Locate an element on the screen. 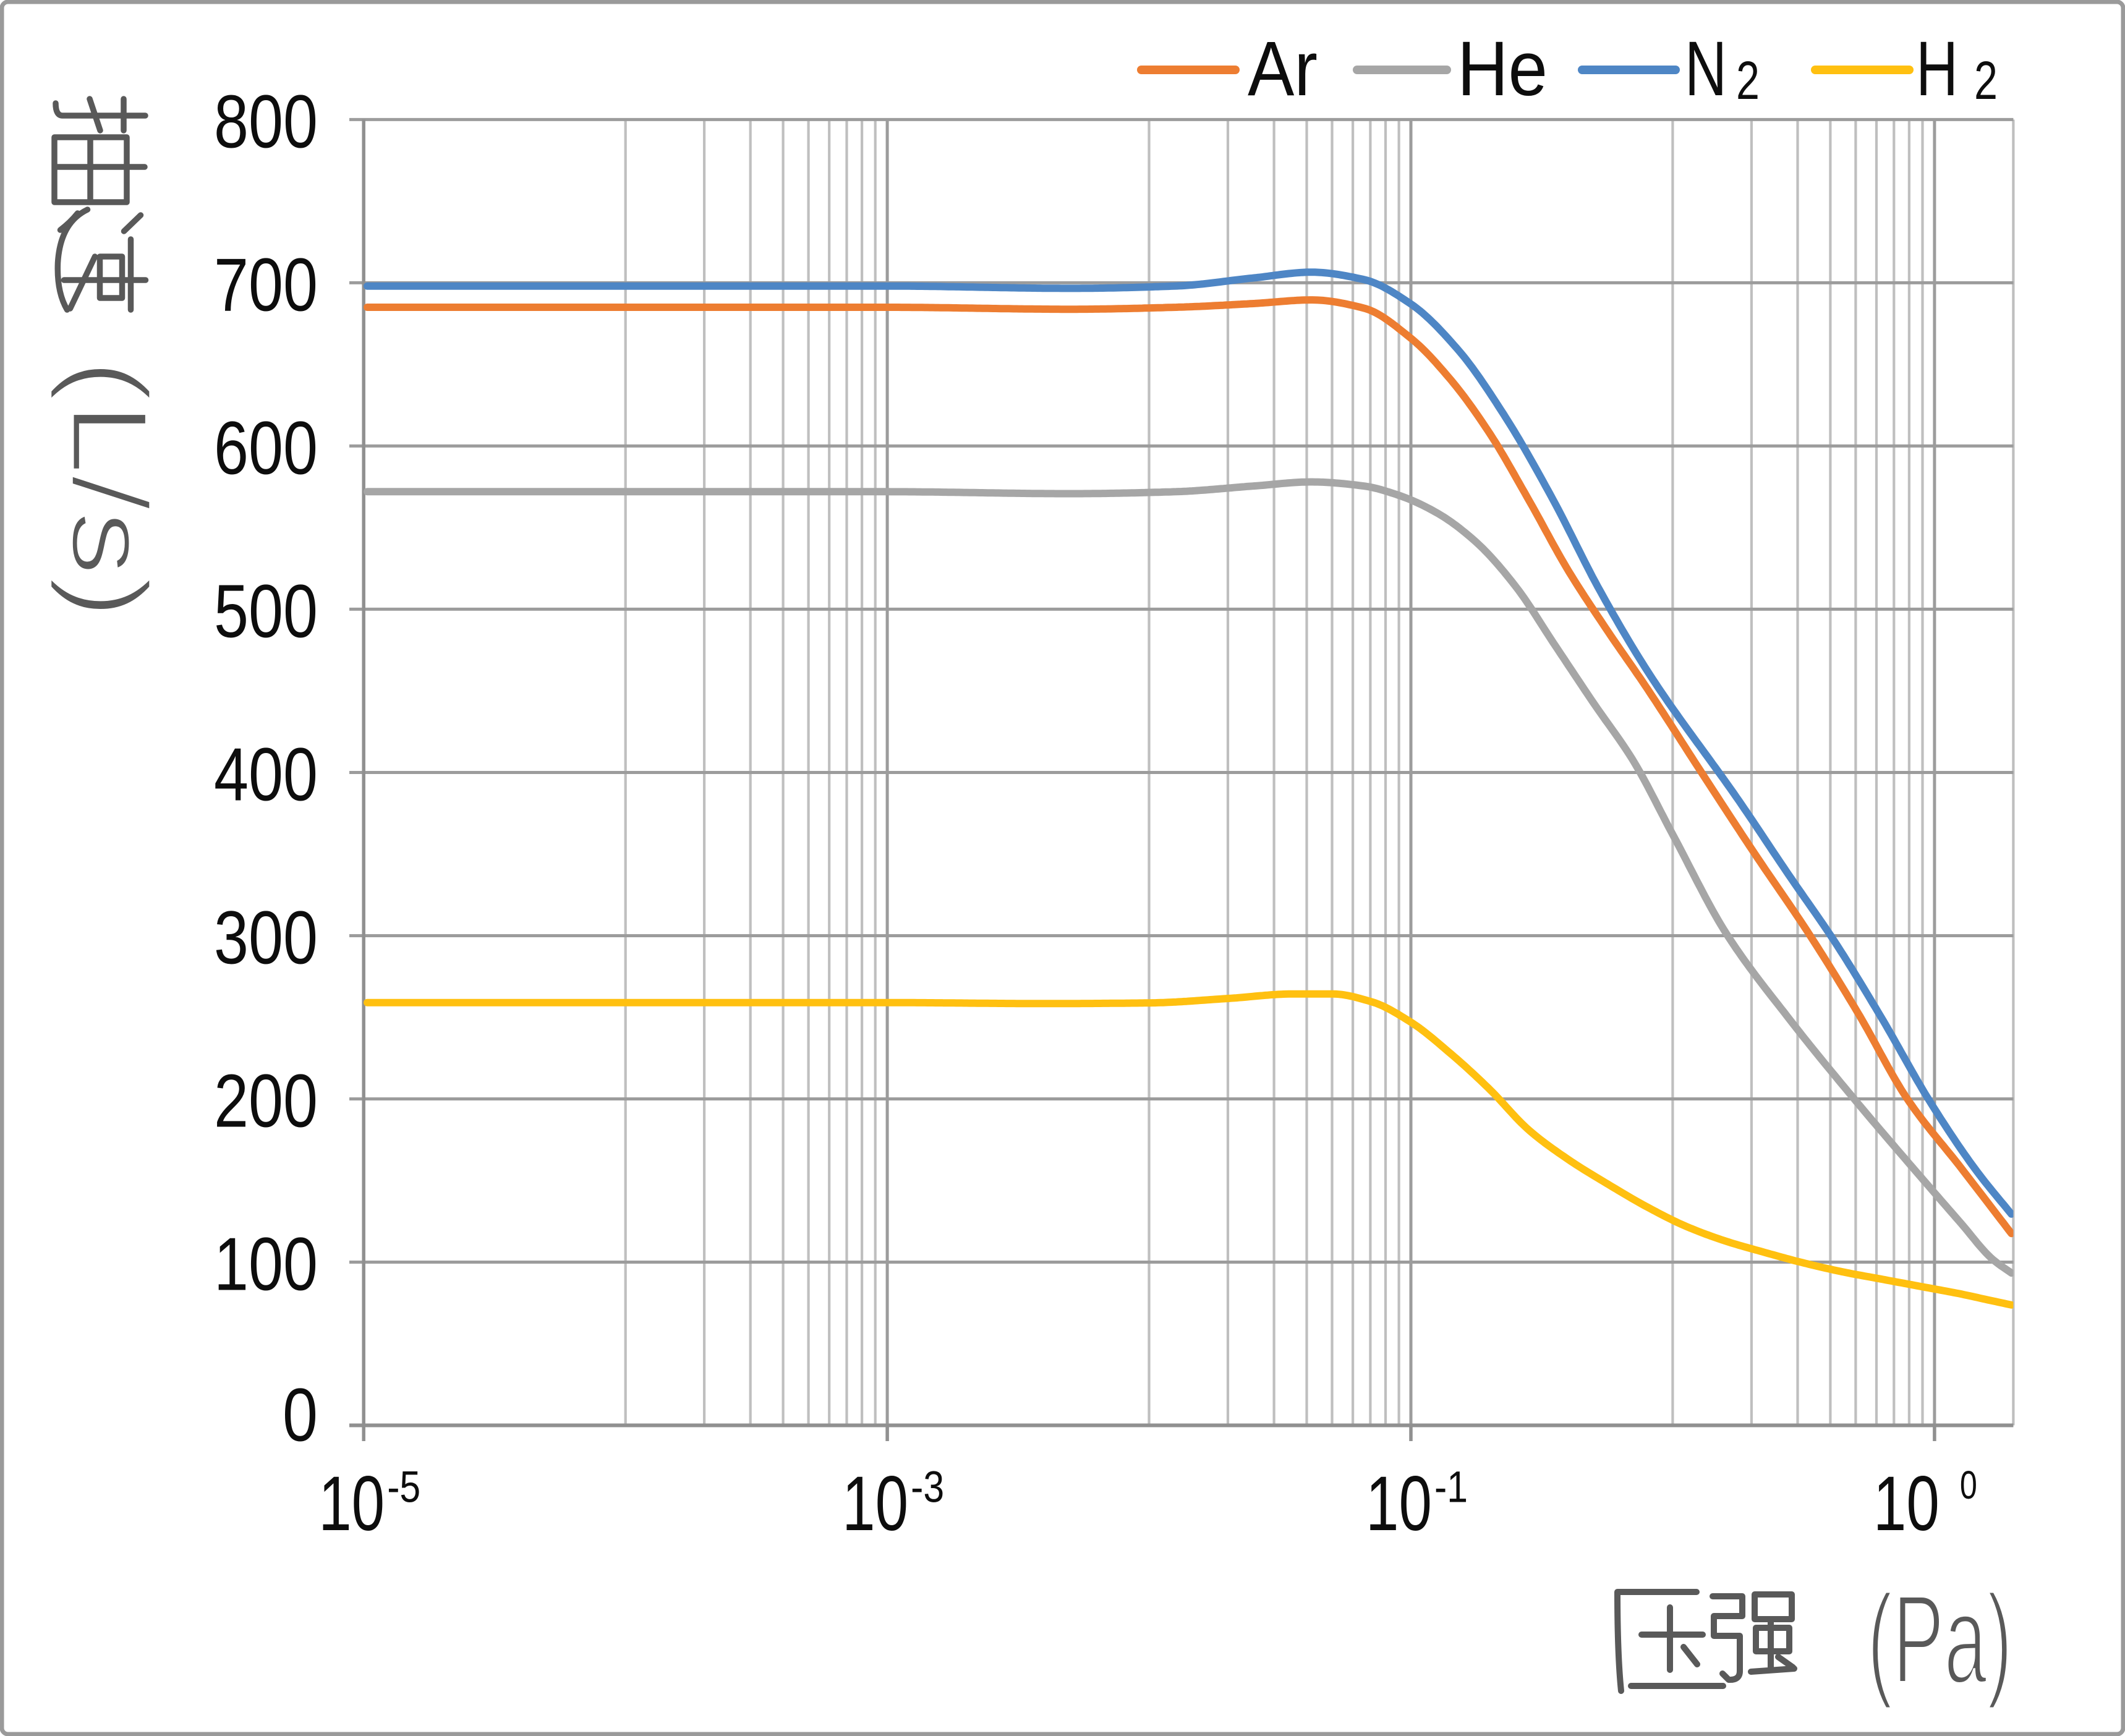 This screenshot has width=2125, height=1736. svg-text: 100 is located at coordinates (266, 1264).